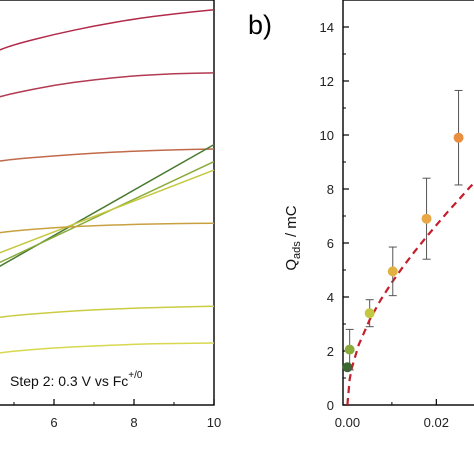  I want to click on panel-b-x-tick-label-1: 0.02, so click(436, 422).